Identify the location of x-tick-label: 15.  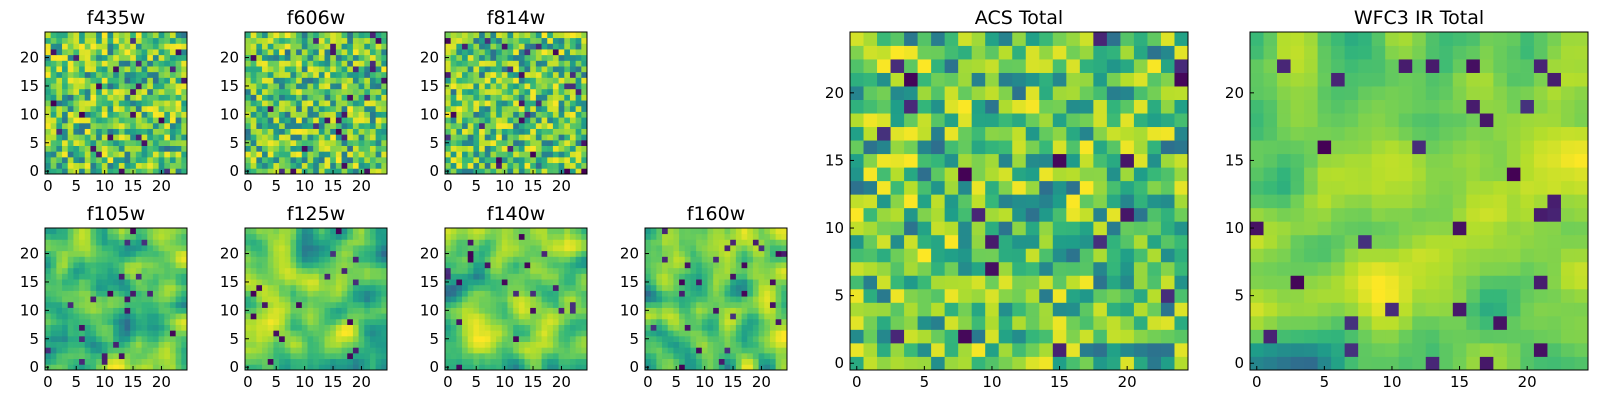
(732, 382).